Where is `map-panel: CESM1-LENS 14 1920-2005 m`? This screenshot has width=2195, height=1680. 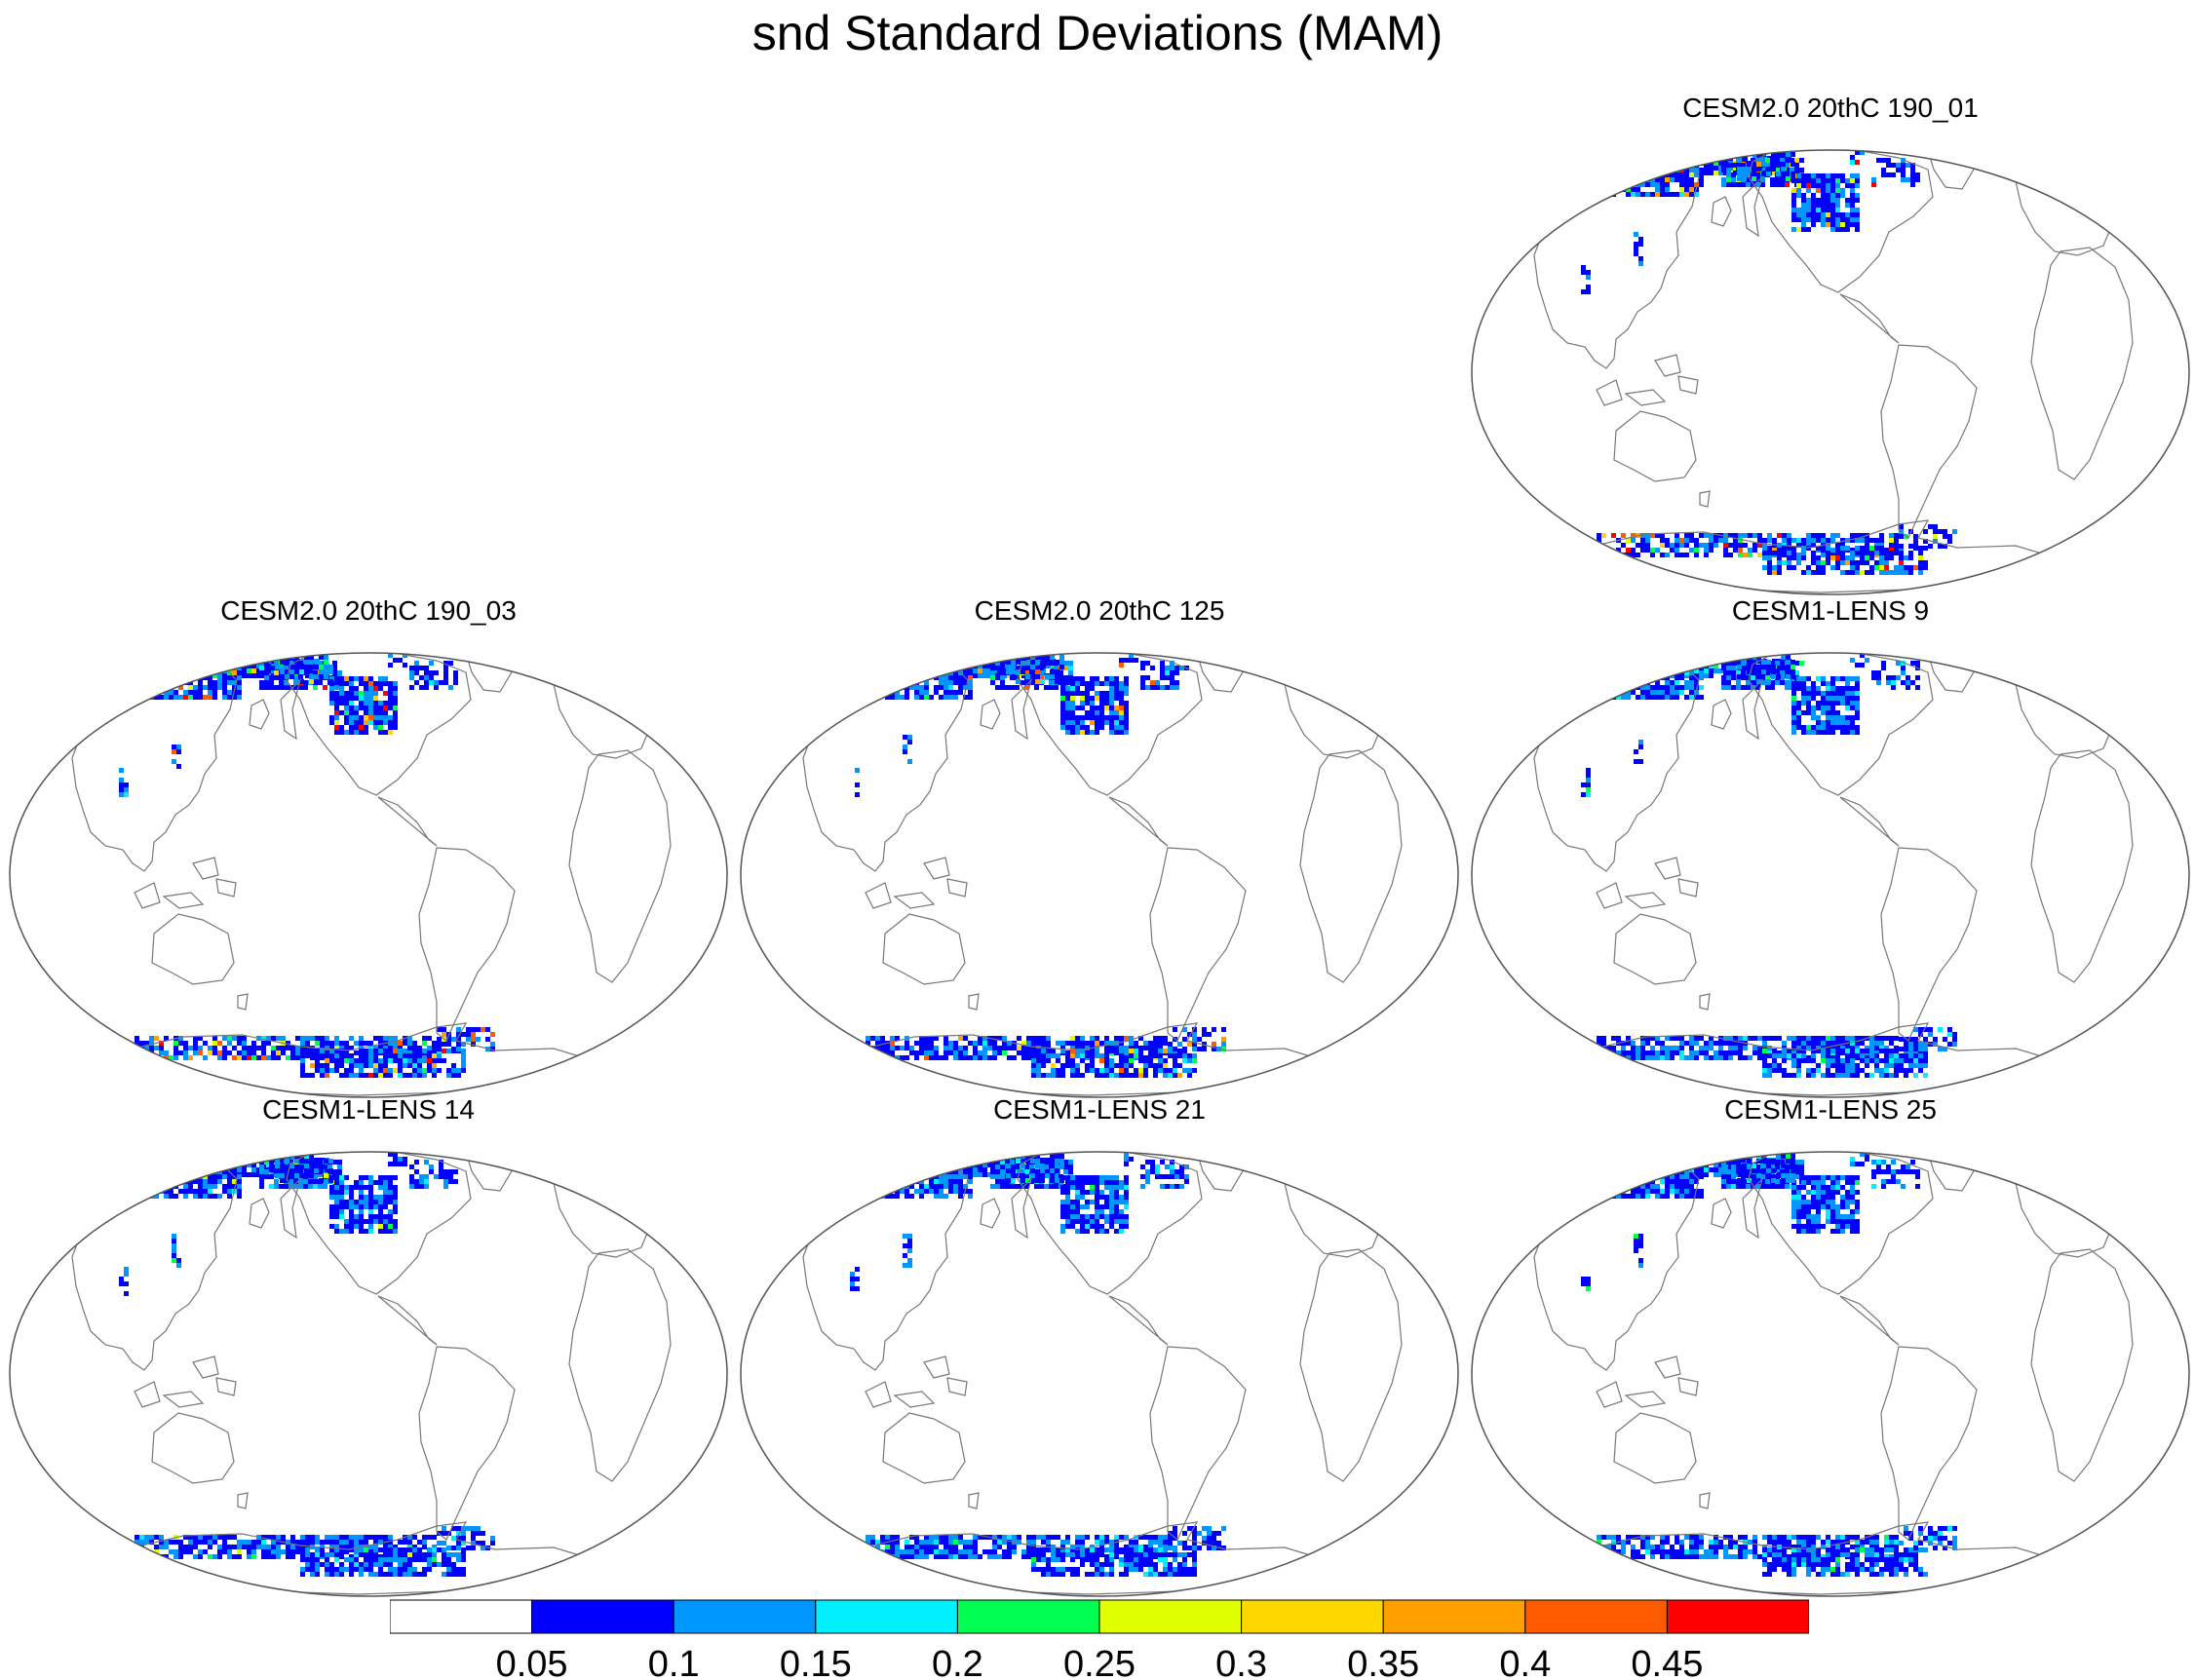 map-panel: CESM1-LENS 14 1920-2005 m is located at coordinates (368, 1346).